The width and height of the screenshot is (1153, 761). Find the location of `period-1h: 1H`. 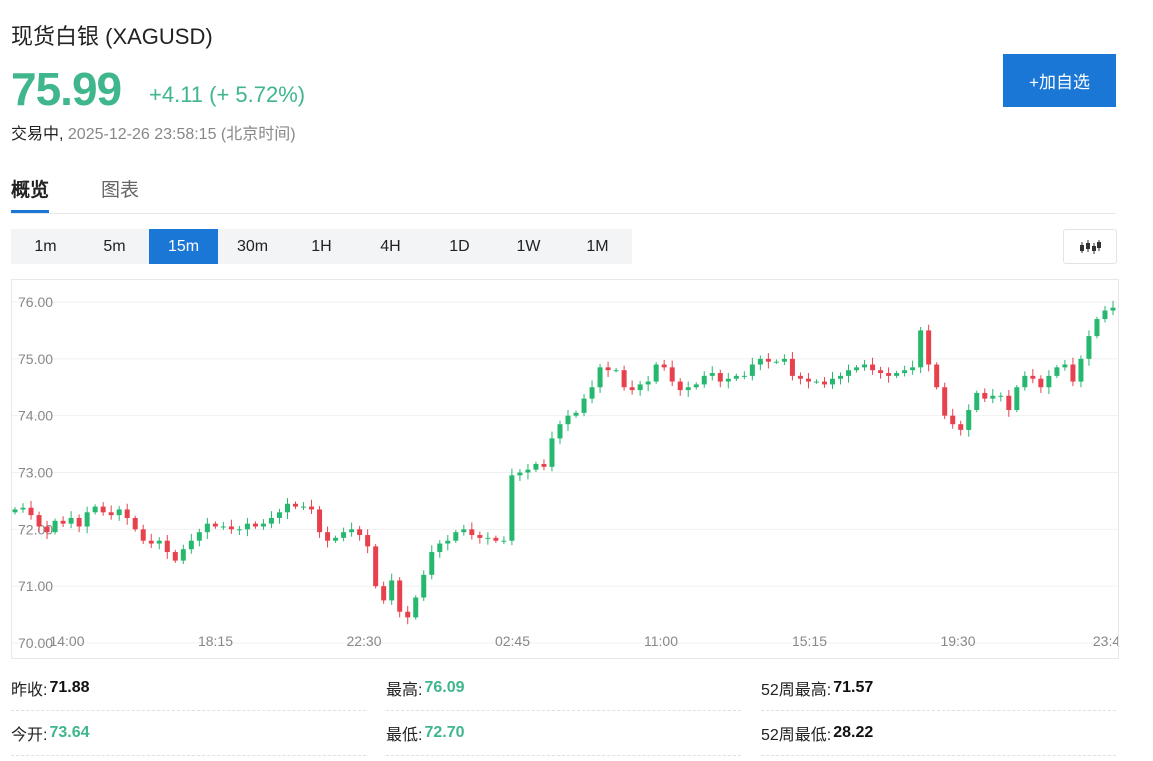

period-1h: 1H is located at coordinates (321, 246).